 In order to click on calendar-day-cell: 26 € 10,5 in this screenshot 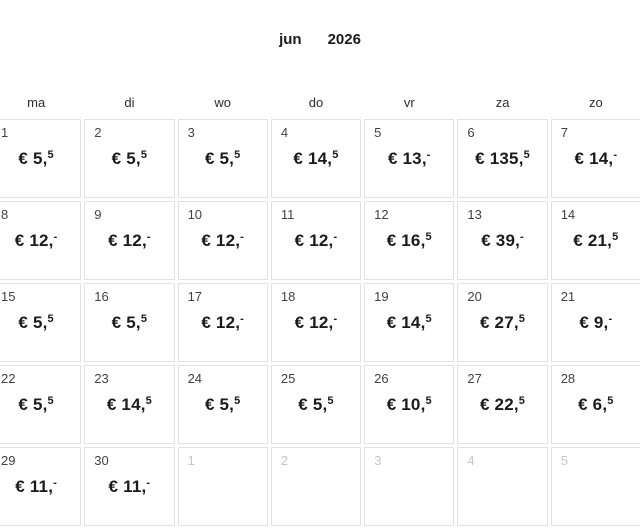, I will do `click(409, 404)`.